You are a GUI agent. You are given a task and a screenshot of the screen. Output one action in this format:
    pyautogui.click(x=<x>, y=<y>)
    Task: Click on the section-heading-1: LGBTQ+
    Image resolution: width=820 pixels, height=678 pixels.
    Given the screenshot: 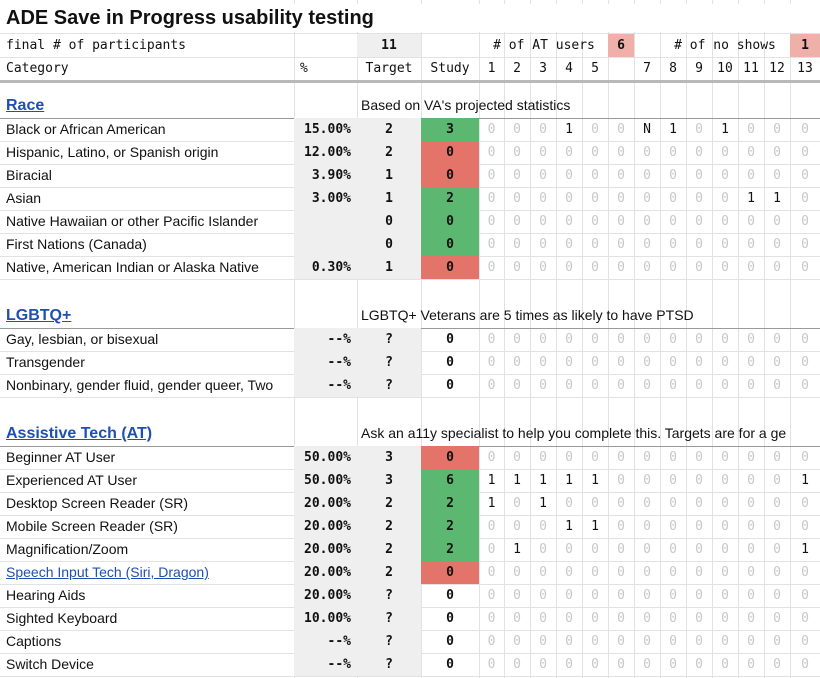 What is the action you would take?
    pyautogui.click(x=39, y=315)
    